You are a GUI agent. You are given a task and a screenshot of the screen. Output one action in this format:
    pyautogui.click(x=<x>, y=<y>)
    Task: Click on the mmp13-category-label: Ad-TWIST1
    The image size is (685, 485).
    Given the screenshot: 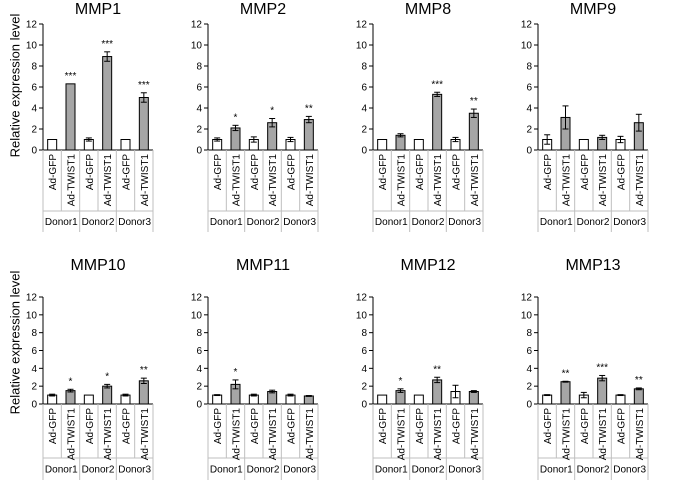 What is the action you would take?
    pyautogui.click(x=603, y=434)
    